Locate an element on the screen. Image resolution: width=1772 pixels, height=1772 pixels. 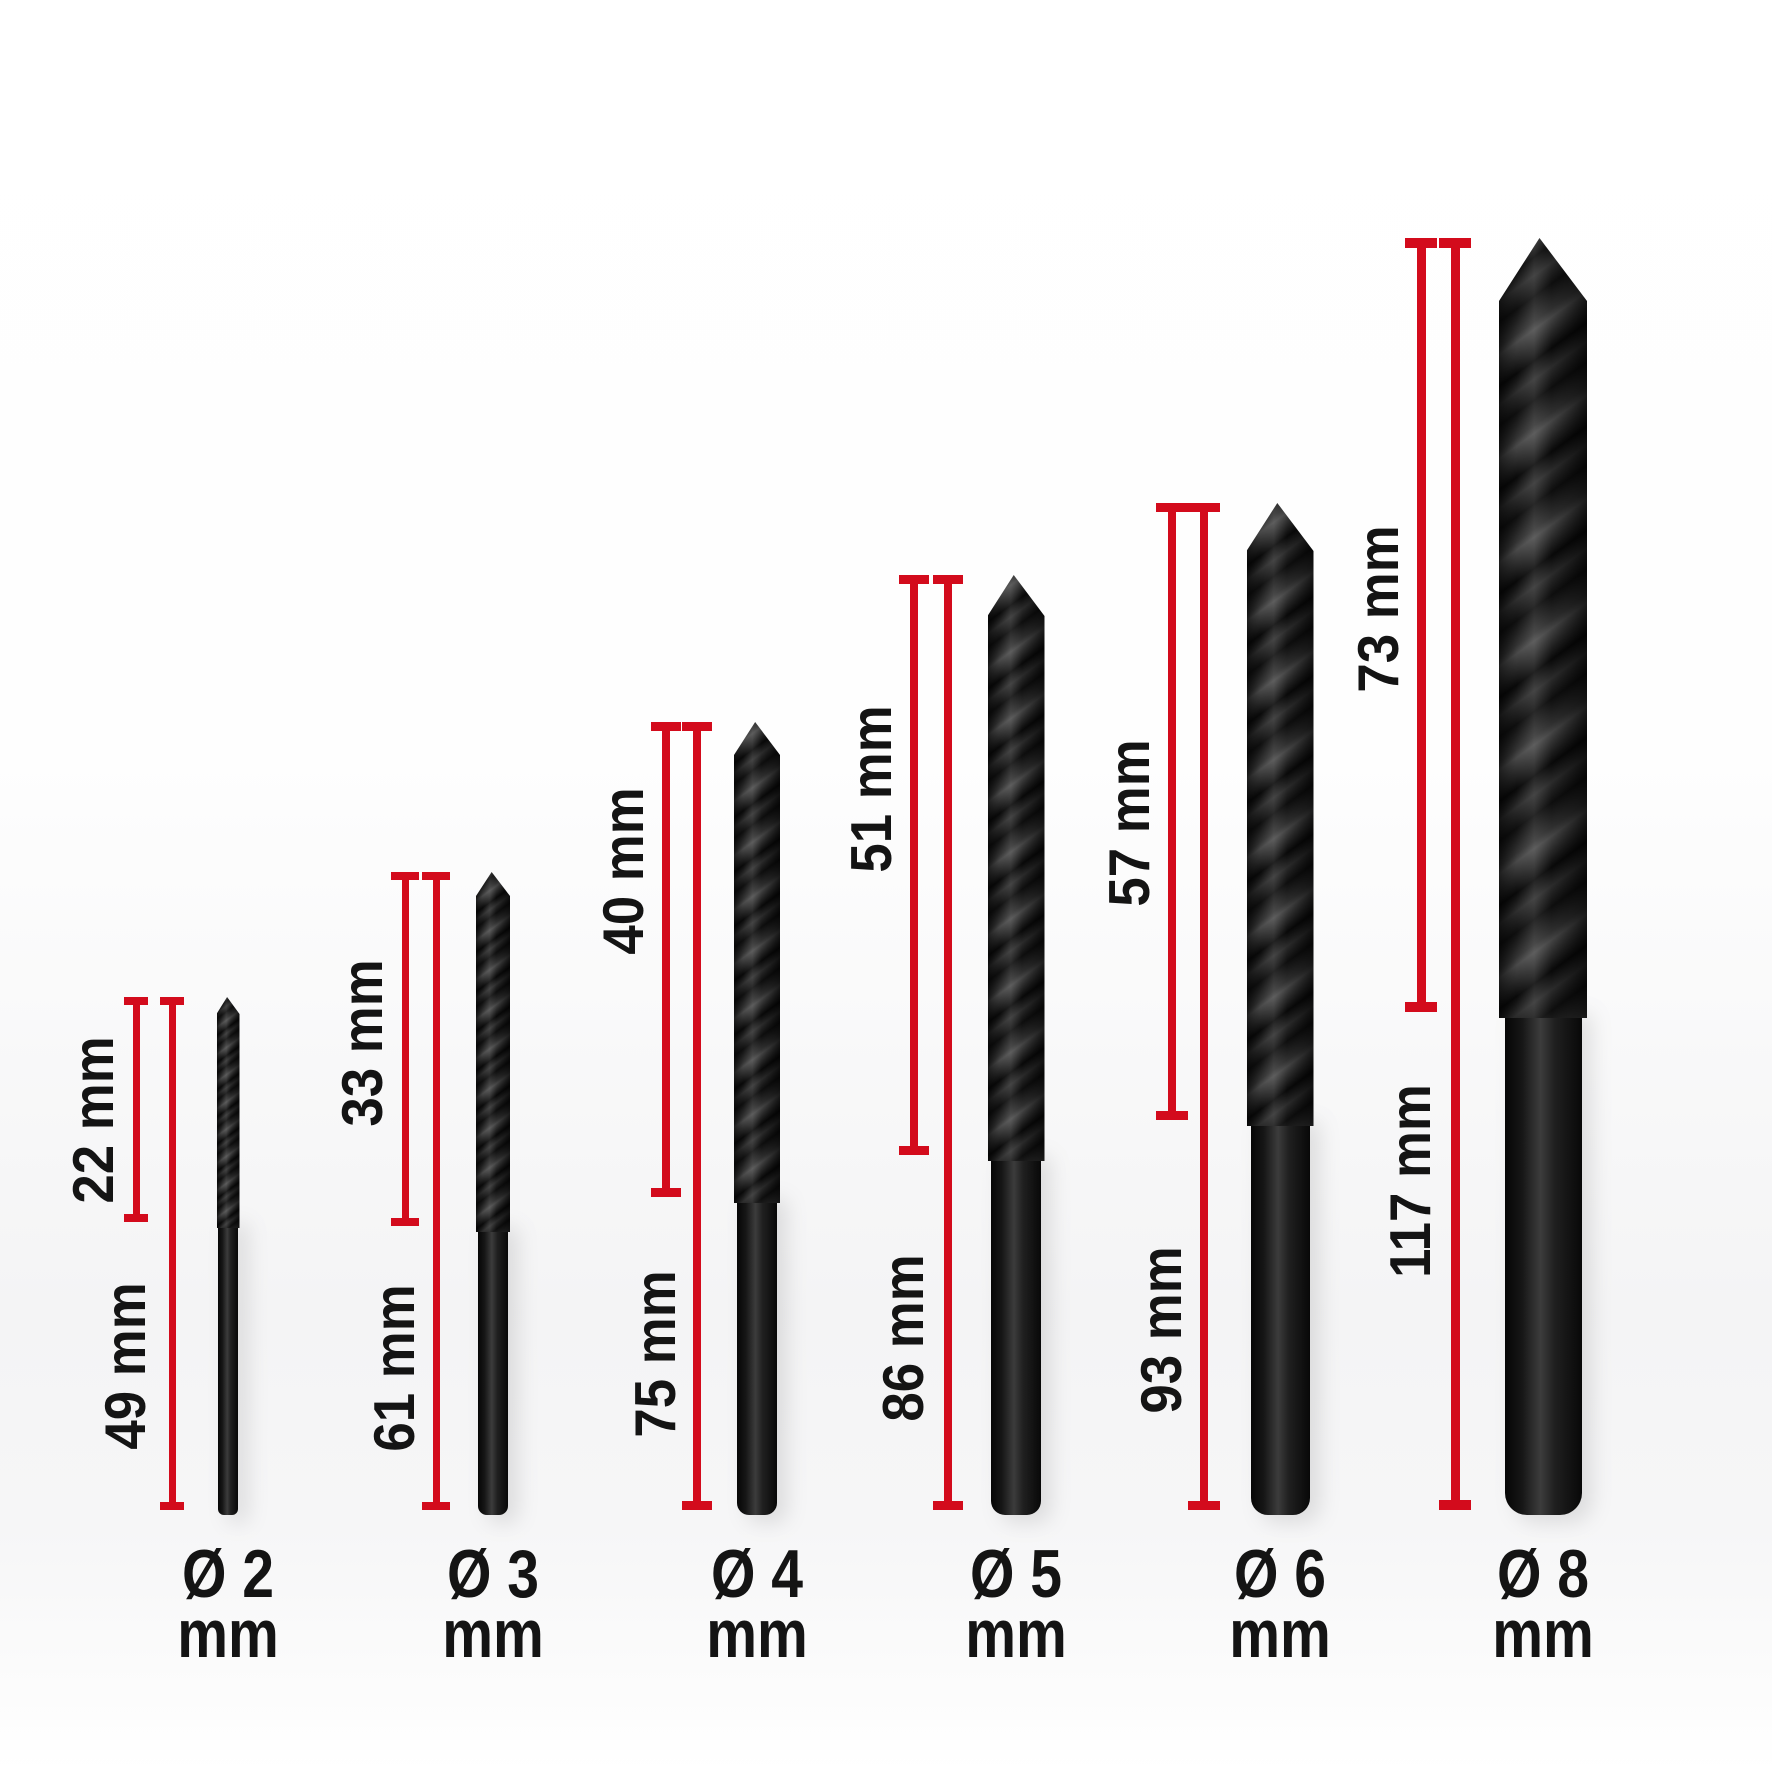
diameter-value: Ø 5 is located at coordinates (1016, 1574).